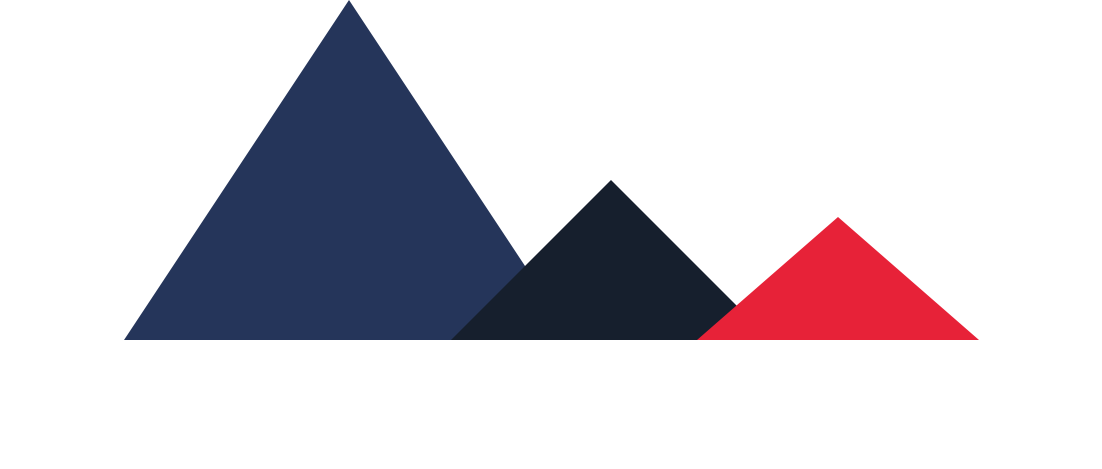 Image resolution: width=1102 pixels, height=469 pixels. What do you see at coordinates (838, 278) in the screenshot?
I see `small-red-peak` at bounding box center [838, 278].